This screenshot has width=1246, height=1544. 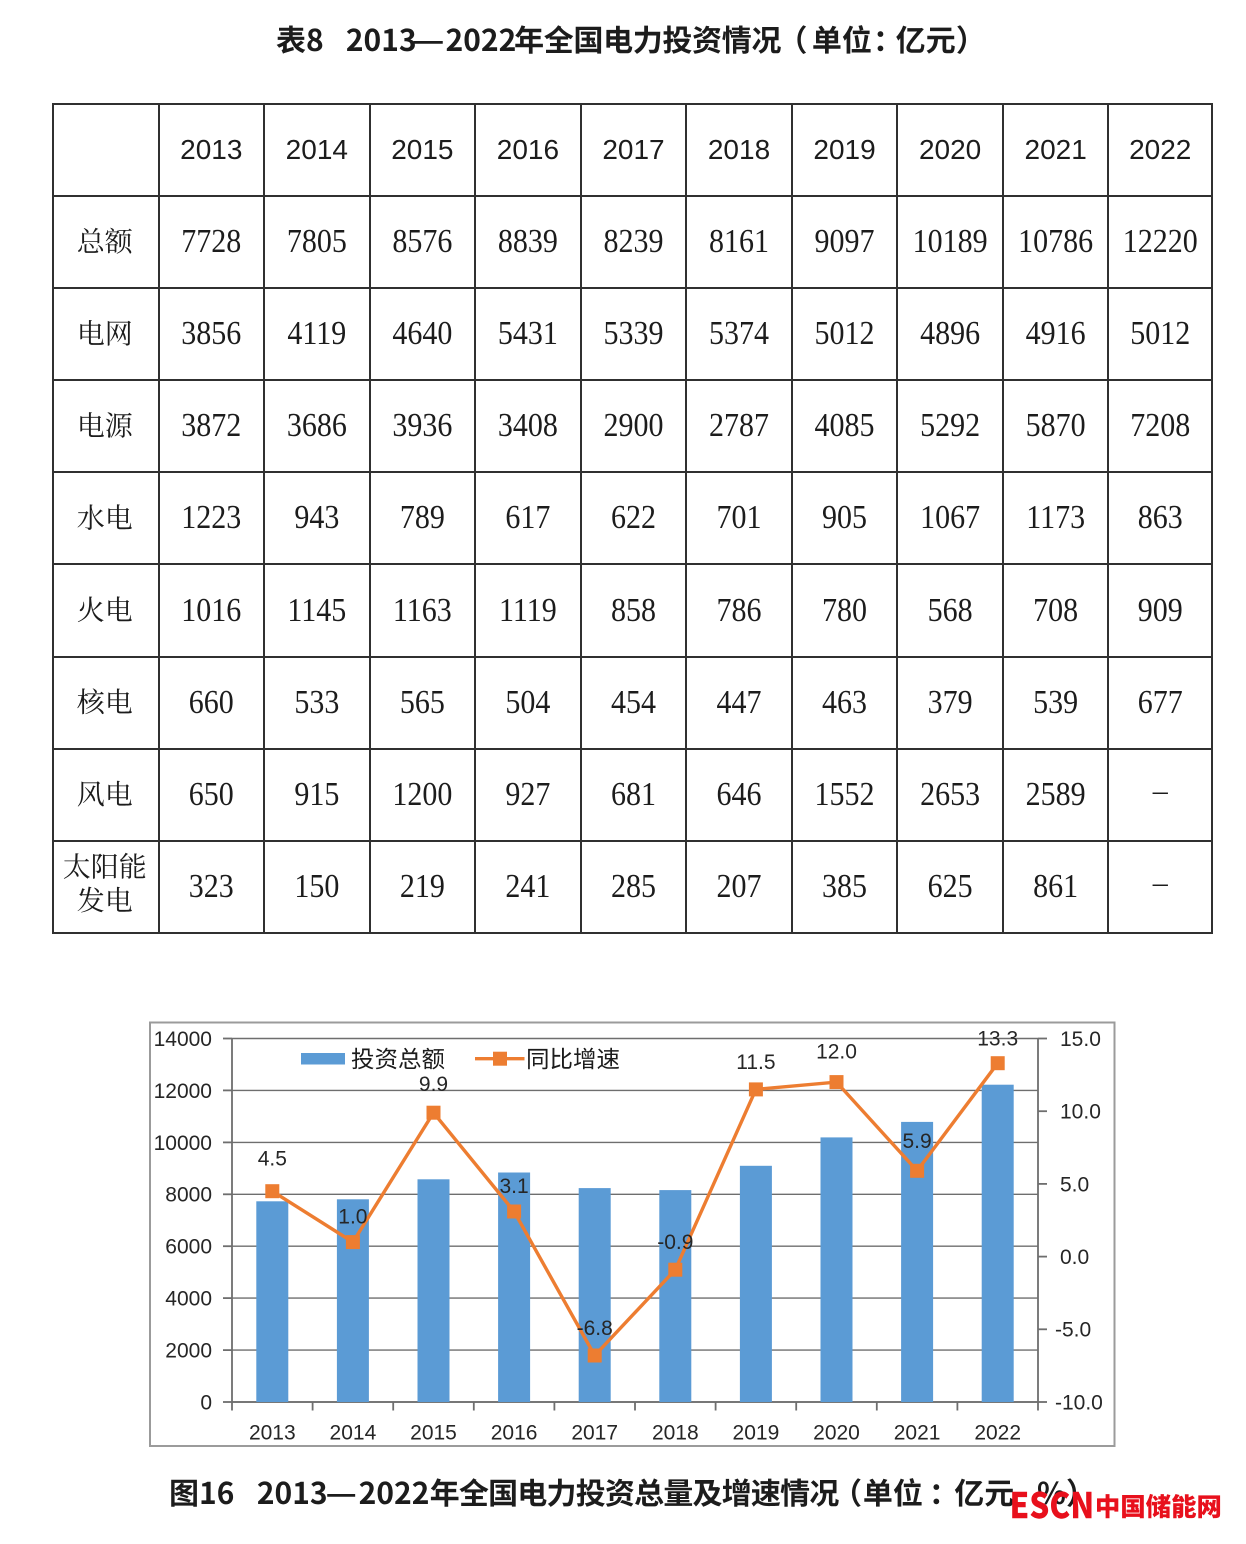 What do you see at coordinates (272, 1159) in the screenshot?
I see `svg-text: 4.5` at bounding box center [272, 1159].